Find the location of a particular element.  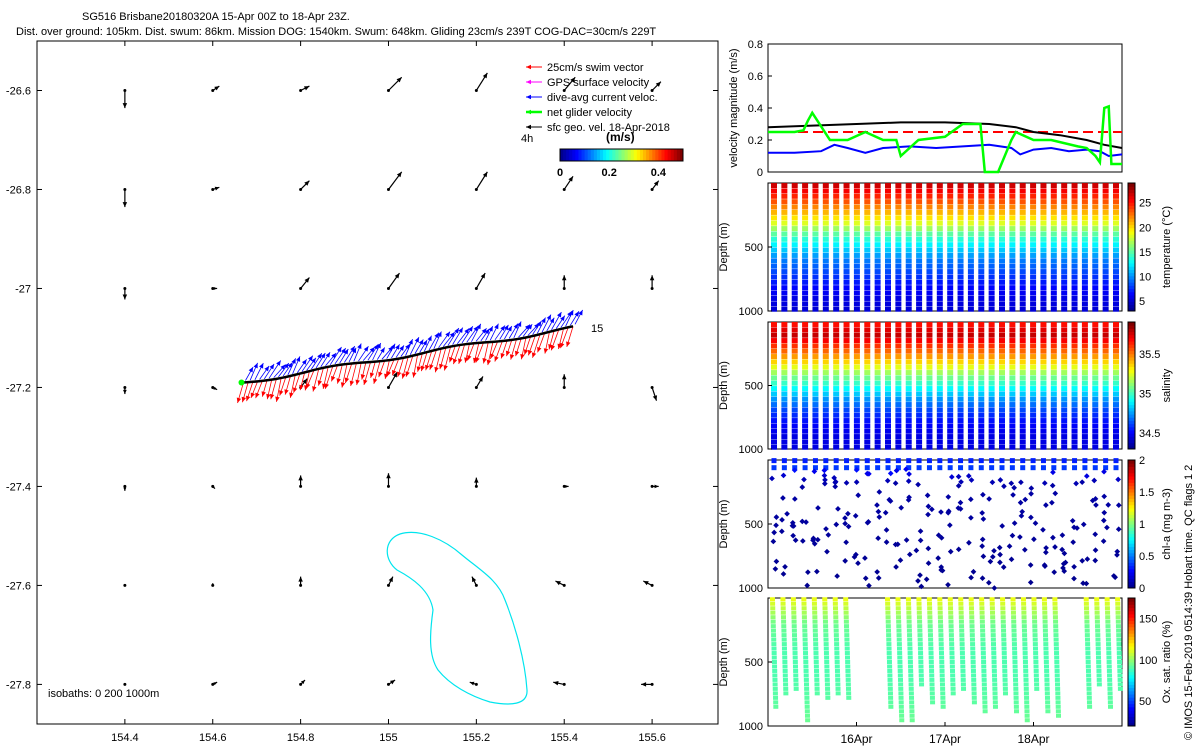

velocity-series-dac is located at coordinates (945, 150).